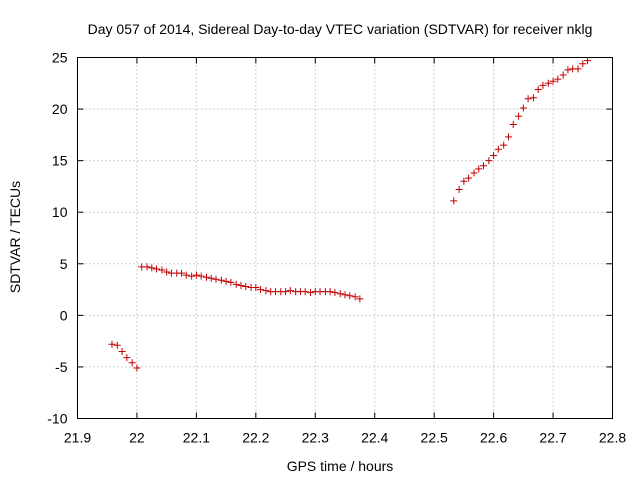 Image resolution: width=640 pixels, height=480 pixels. What do you see at coordinates (60, 109) in the screenshot?
I see `y-tick-label: 20` at bounding box center [60, 109].